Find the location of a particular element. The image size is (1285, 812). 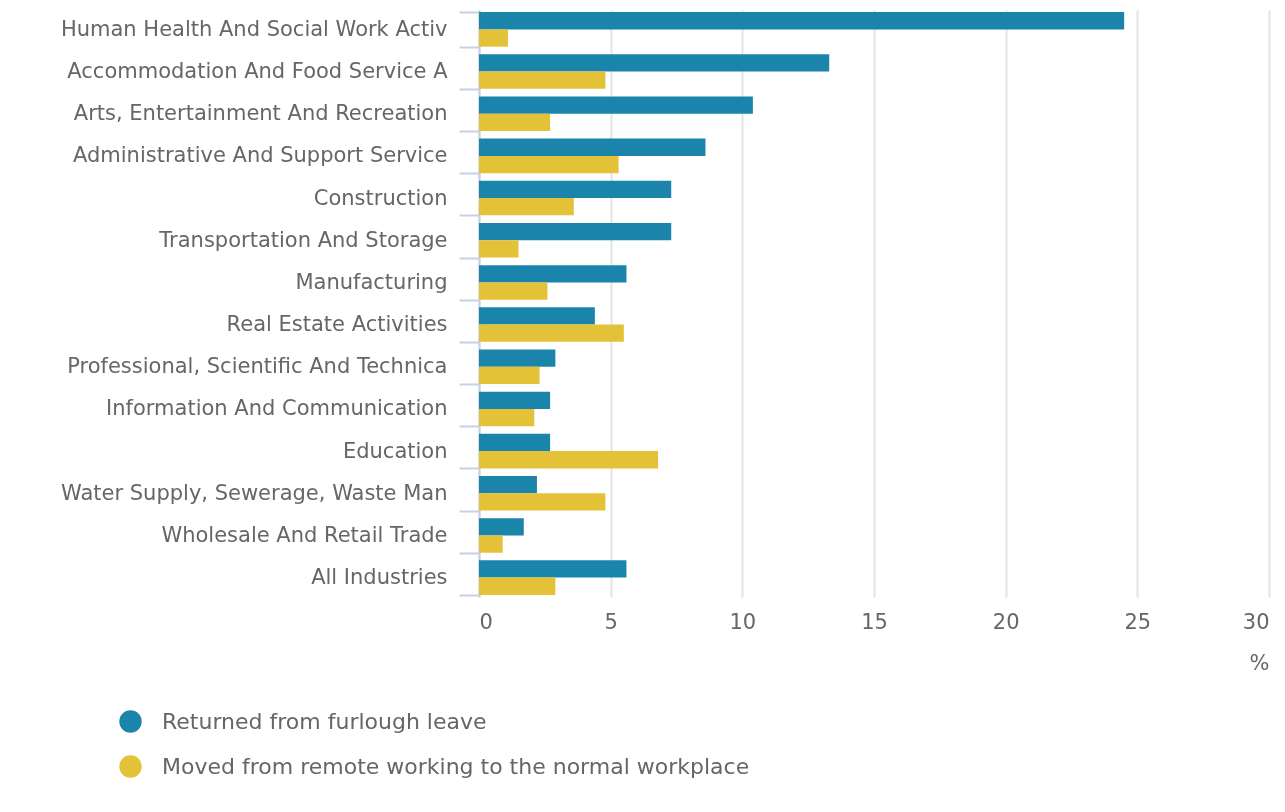

y-tick-label: Accommodation And Food Service A is located at coordinates (258, 71).